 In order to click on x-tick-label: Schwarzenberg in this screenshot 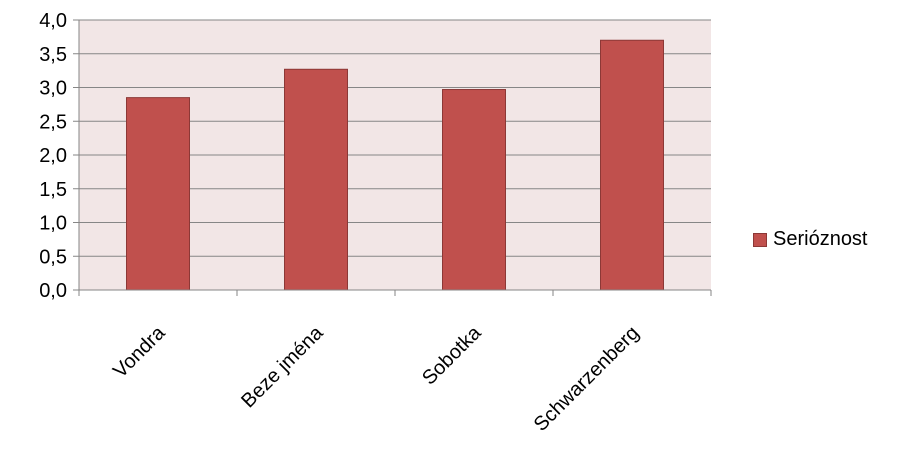, I will do `click(587, 379)`.